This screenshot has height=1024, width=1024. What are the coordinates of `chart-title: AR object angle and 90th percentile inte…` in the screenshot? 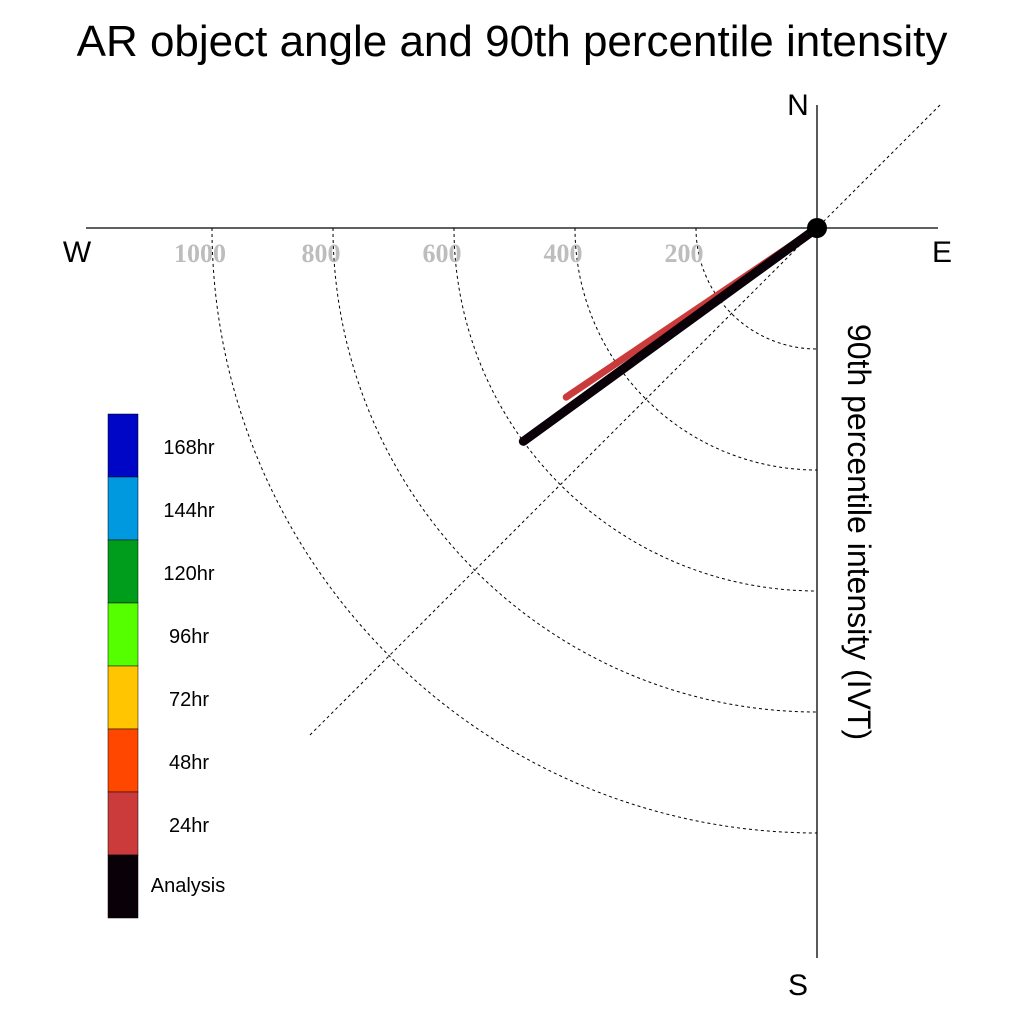 It's located at (512, 41).